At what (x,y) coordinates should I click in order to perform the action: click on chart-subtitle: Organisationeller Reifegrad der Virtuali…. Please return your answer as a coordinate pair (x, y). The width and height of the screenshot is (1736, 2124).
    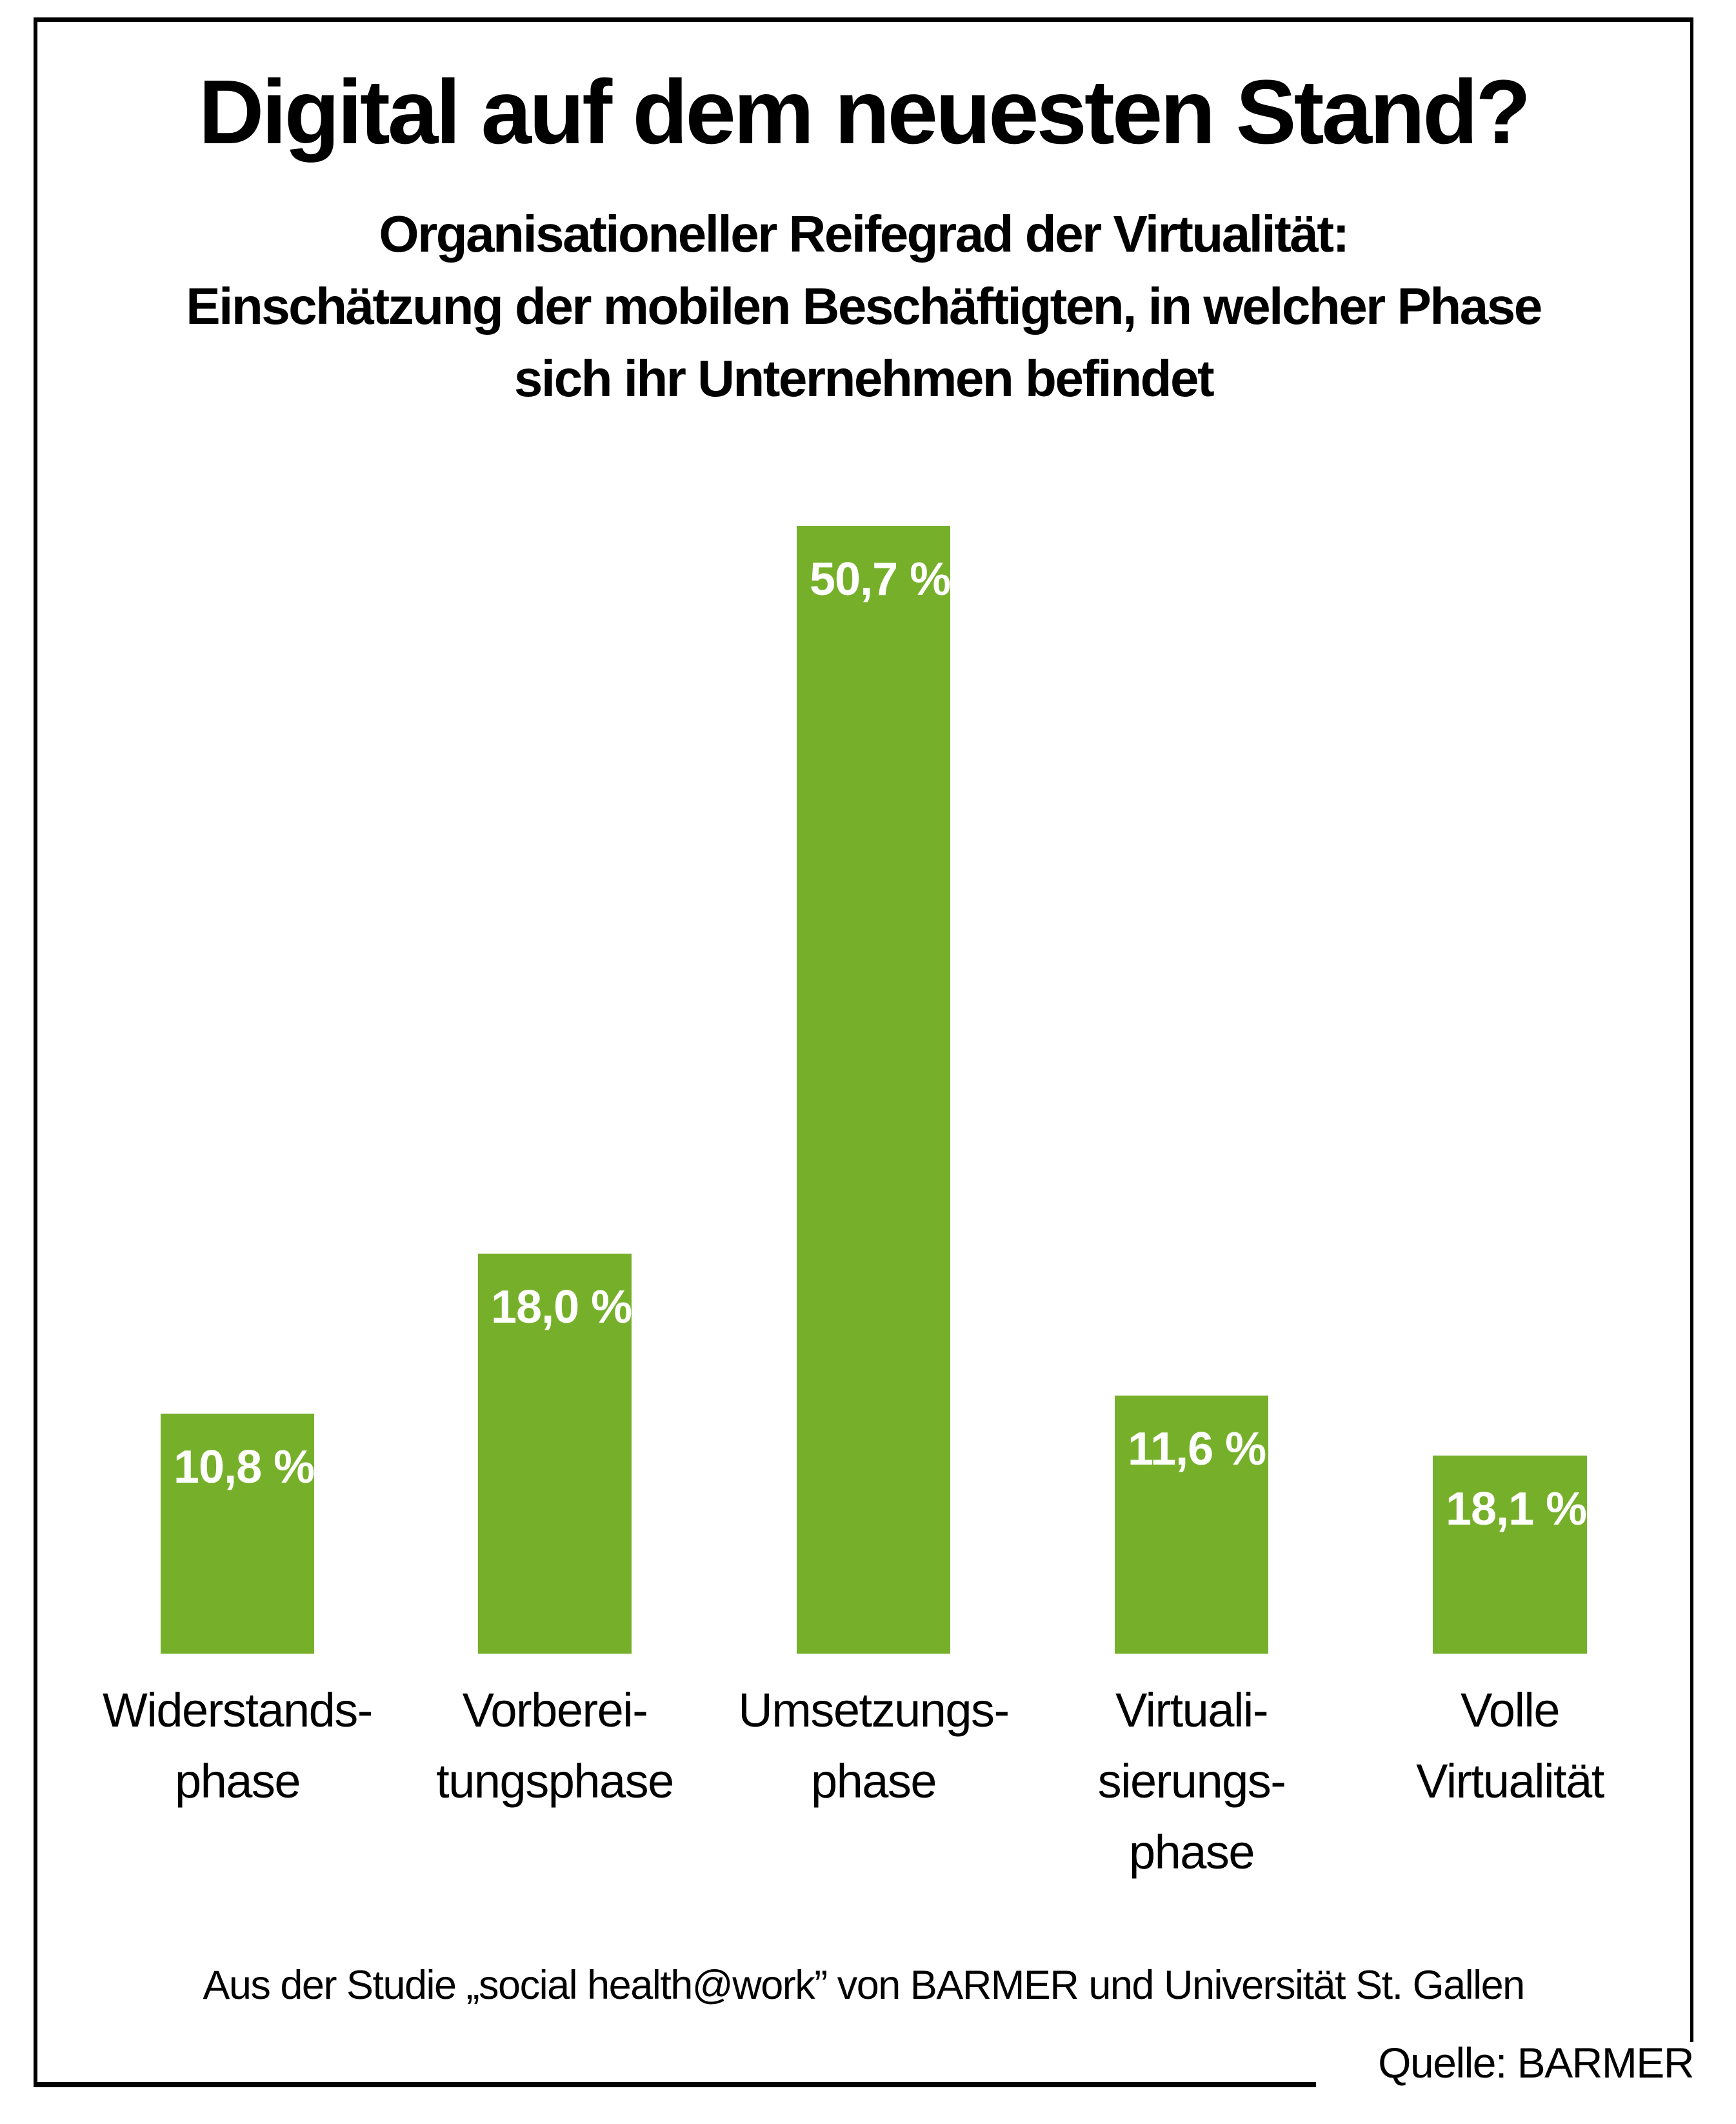
    Looking at the image, I should click on (864, 306).